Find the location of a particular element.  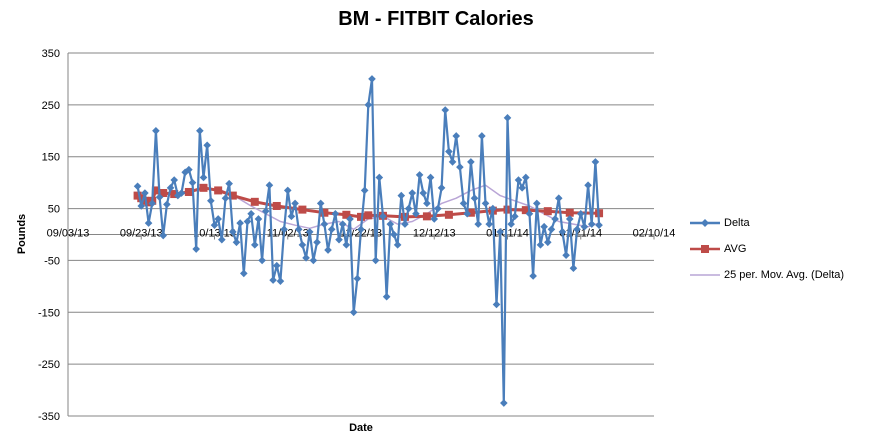

legend: Delta AVG 25 per. Mov. Avg. (Delta) is located at coordinates (767, 249).